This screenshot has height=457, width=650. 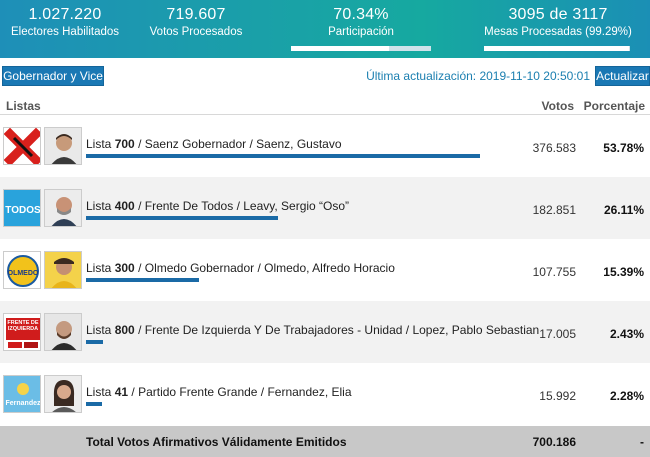 I want to click on row-percentage: 26.11%, so click(x=623, y=210).